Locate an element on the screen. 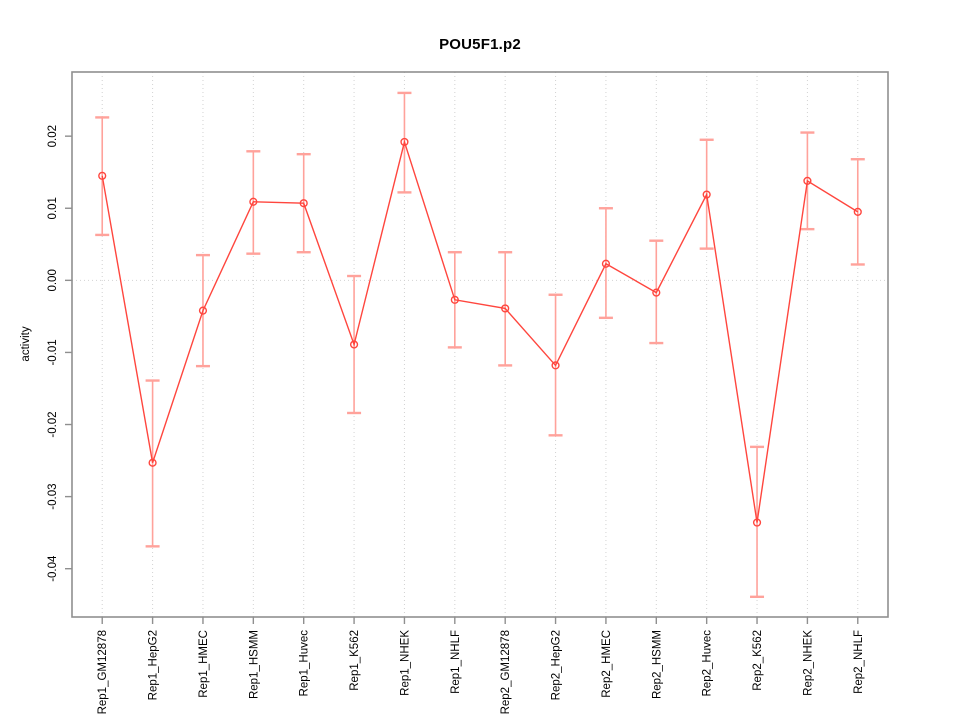  x-tick-label: Rep2_NHEK is located at coordinates (808, 663).